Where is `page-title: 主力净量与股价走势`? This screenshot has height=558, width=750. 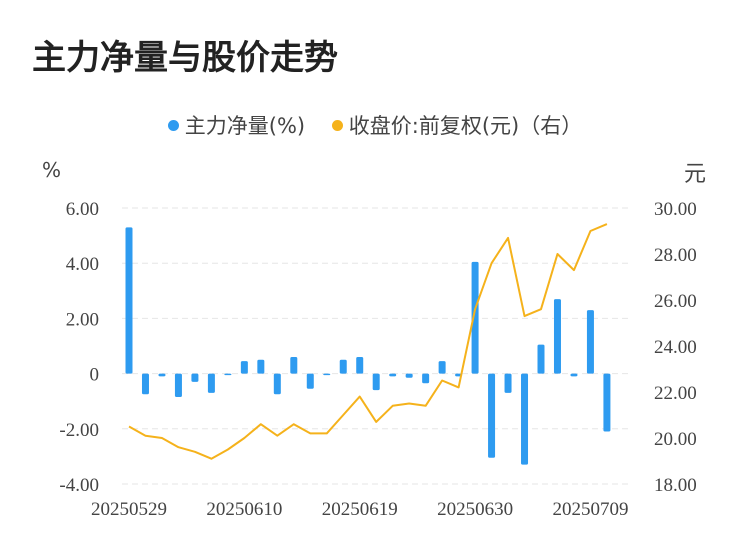 page-title: 主力净量与股价走势 is located at coordinates (185, 58).